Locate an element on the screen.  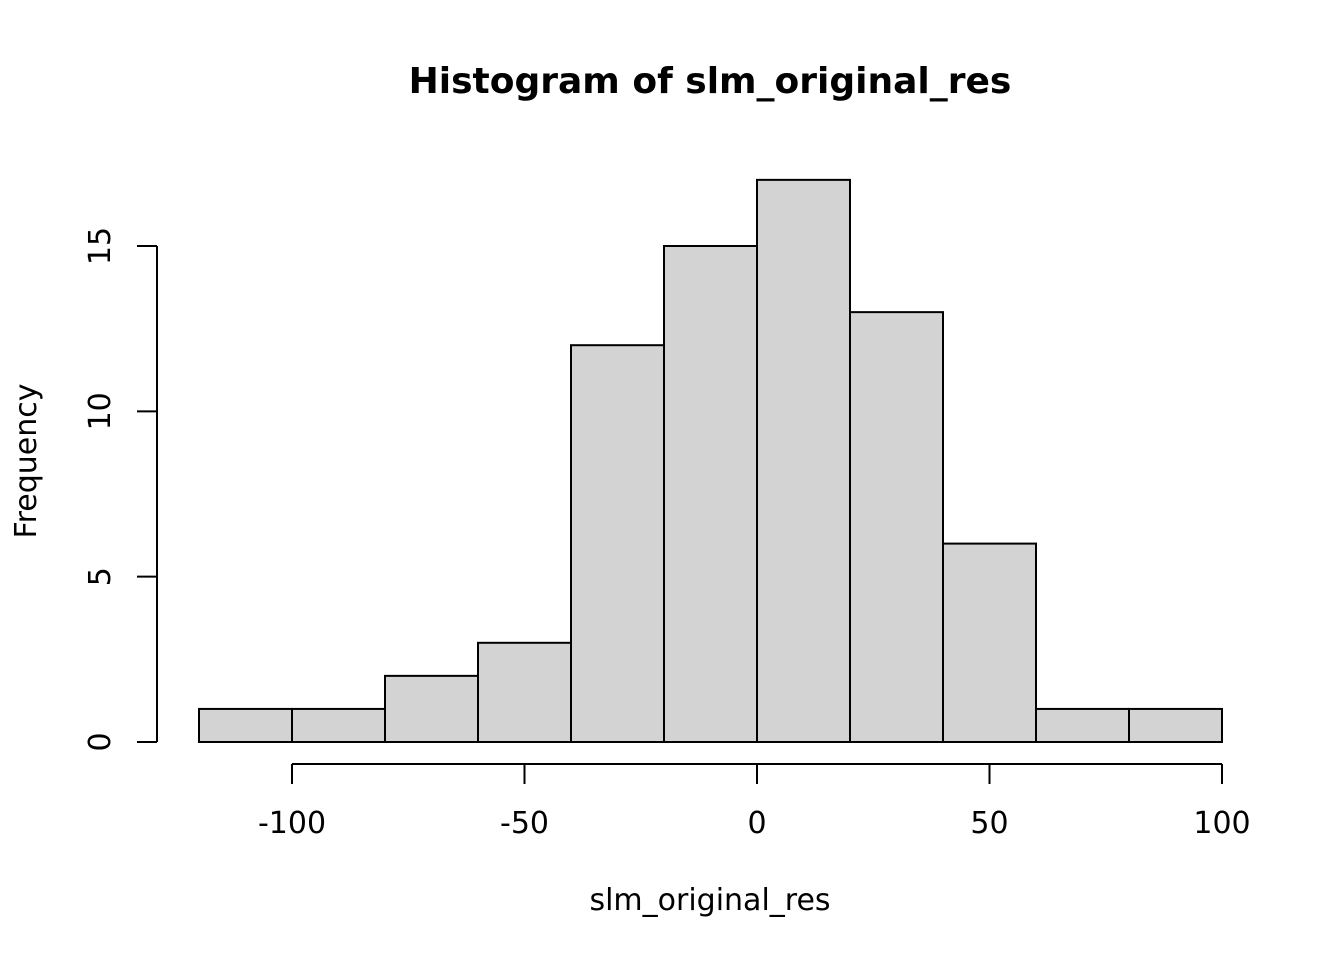
chart-title: Histogram of slm_original_res is located at coordinates (710, 81).